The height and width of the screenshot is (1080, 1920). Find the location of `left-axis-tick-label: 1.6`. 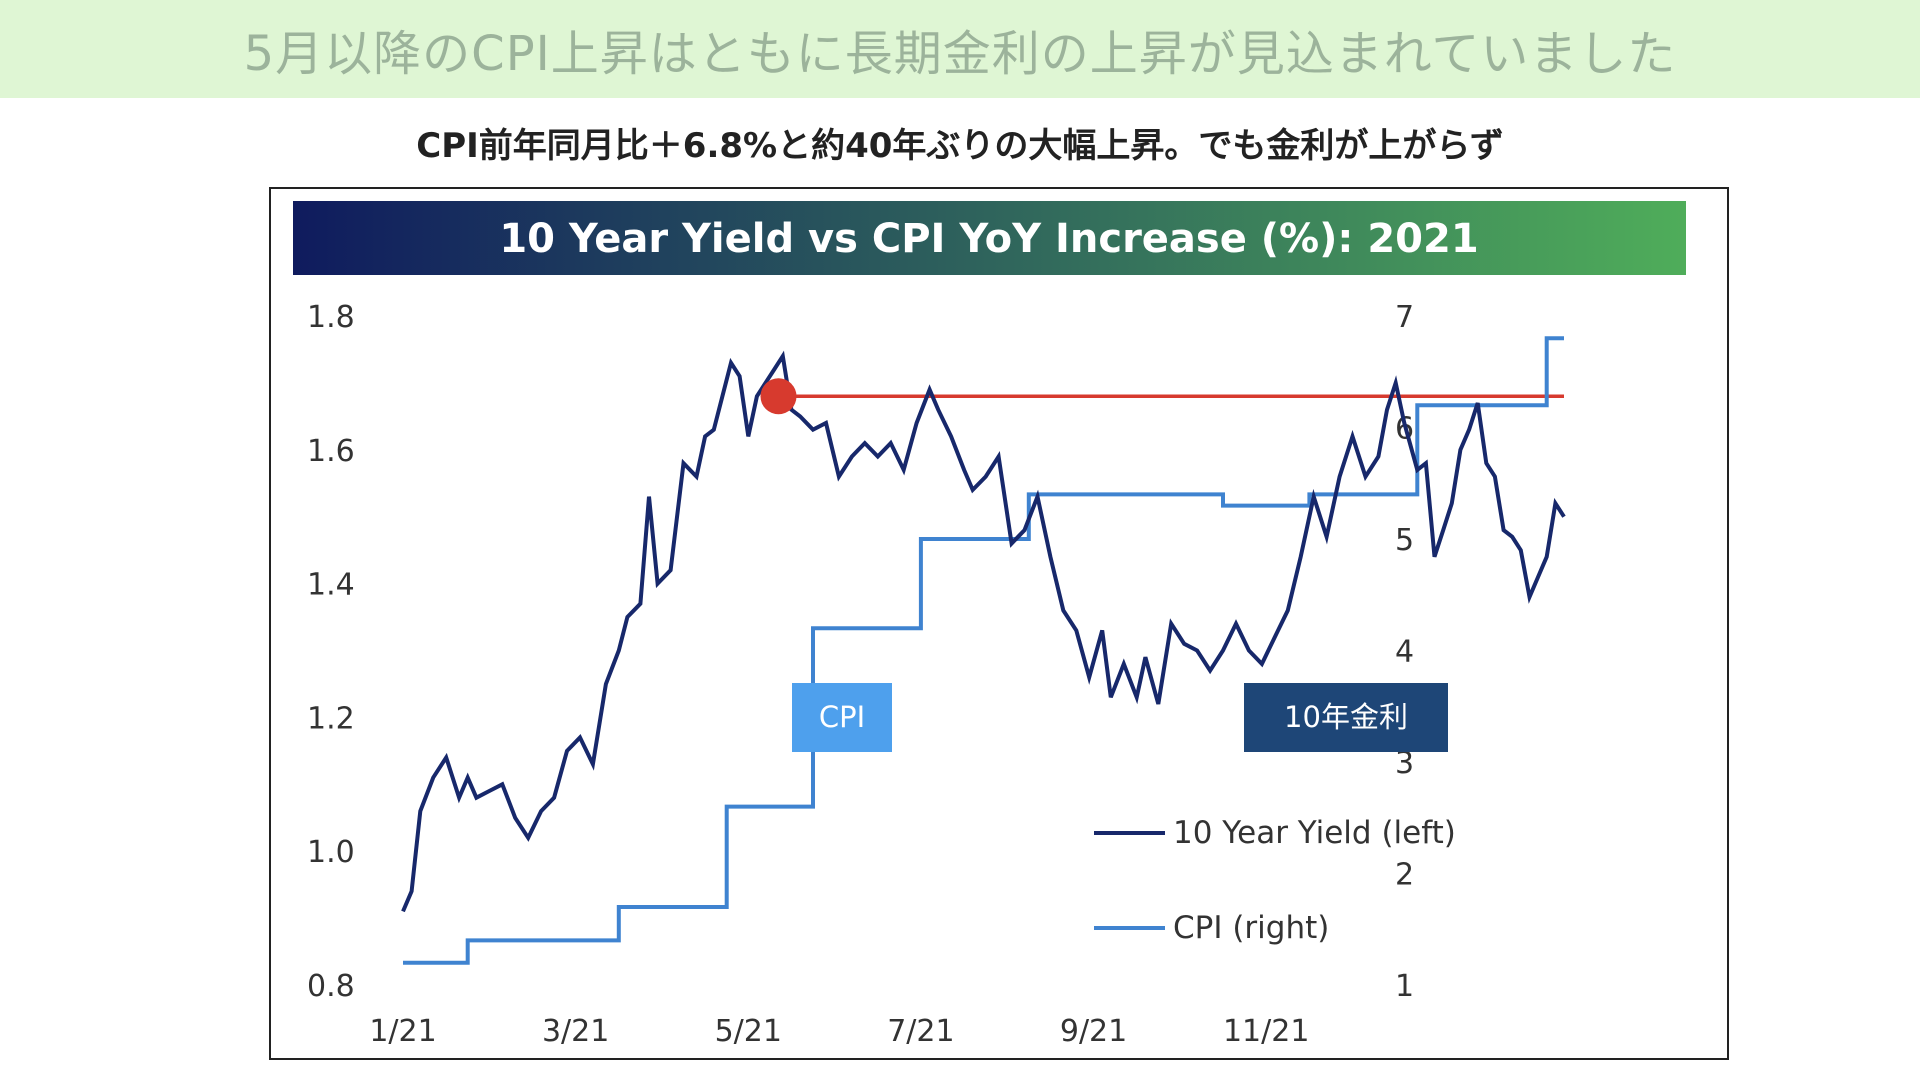

left-axis-tick-label: 1.6 is located at coordinates (331, 451).